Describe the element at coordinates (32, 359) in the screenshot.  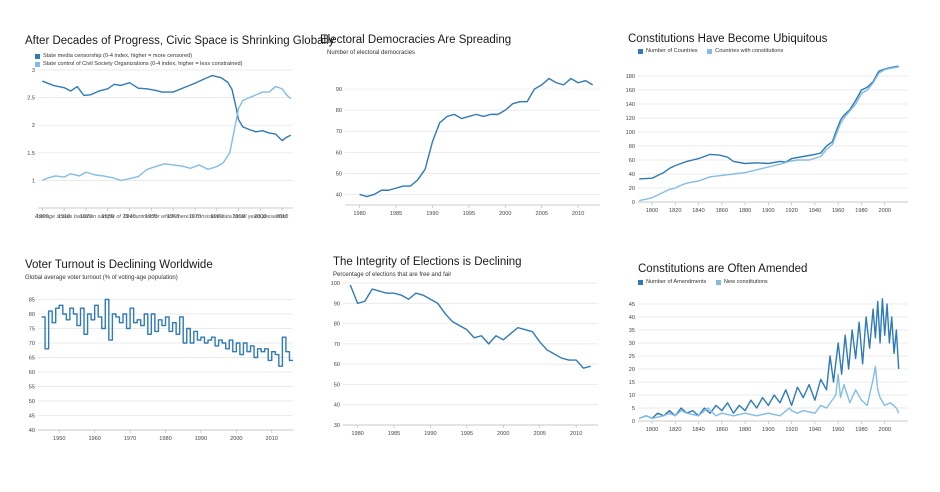
I see `y-tick-label: 65` at that location.